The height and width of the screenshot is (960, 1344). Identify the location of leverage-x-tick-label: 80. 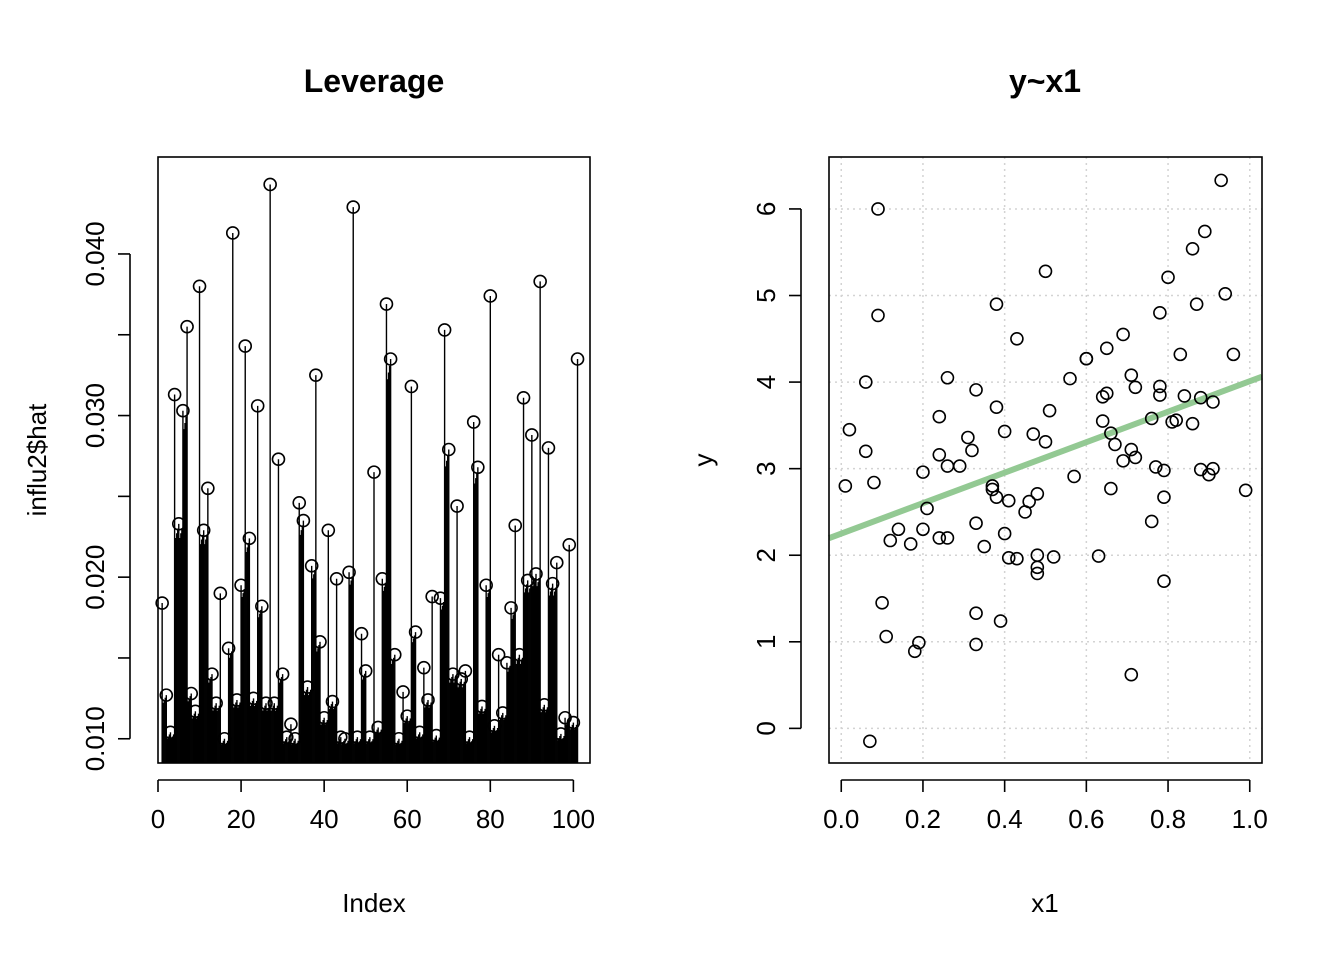
(490, 819).